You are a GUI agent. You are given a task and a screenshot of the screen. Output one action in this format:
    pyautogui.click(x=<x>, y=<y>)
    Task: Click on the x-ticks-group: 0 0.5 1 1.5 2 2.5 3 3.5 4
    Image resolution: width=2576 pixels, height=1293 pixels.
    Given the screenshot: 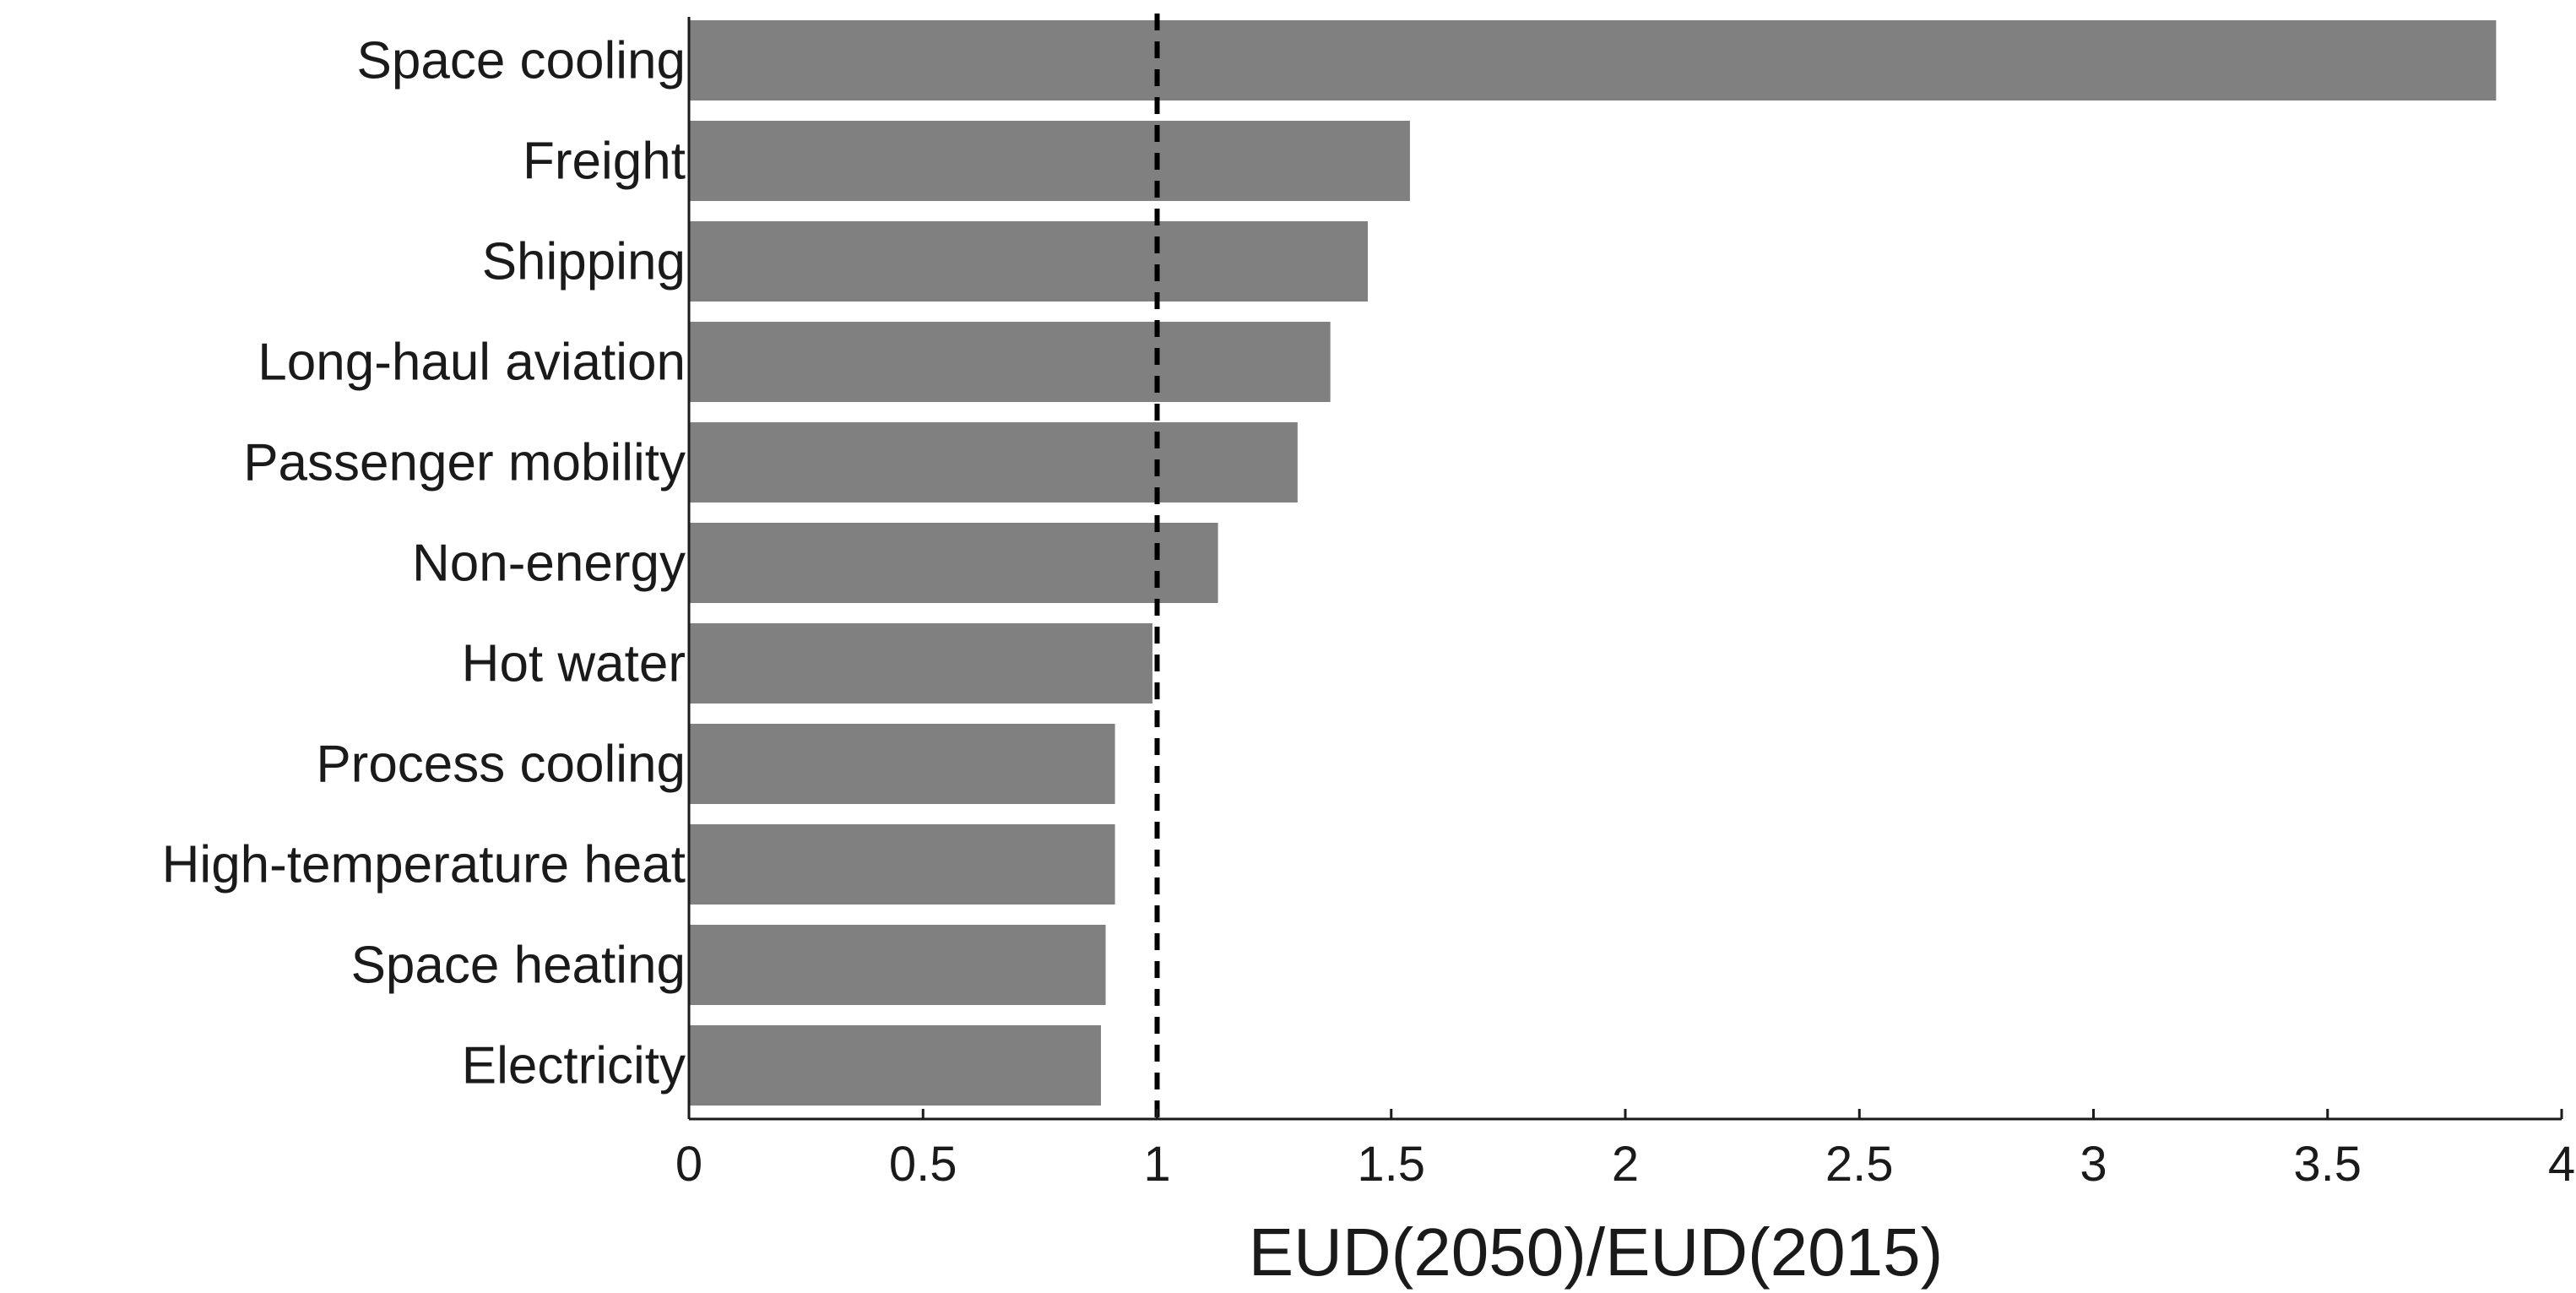 What is the action you would take?
    pyautogui.click(x=1625, y=1150)
    